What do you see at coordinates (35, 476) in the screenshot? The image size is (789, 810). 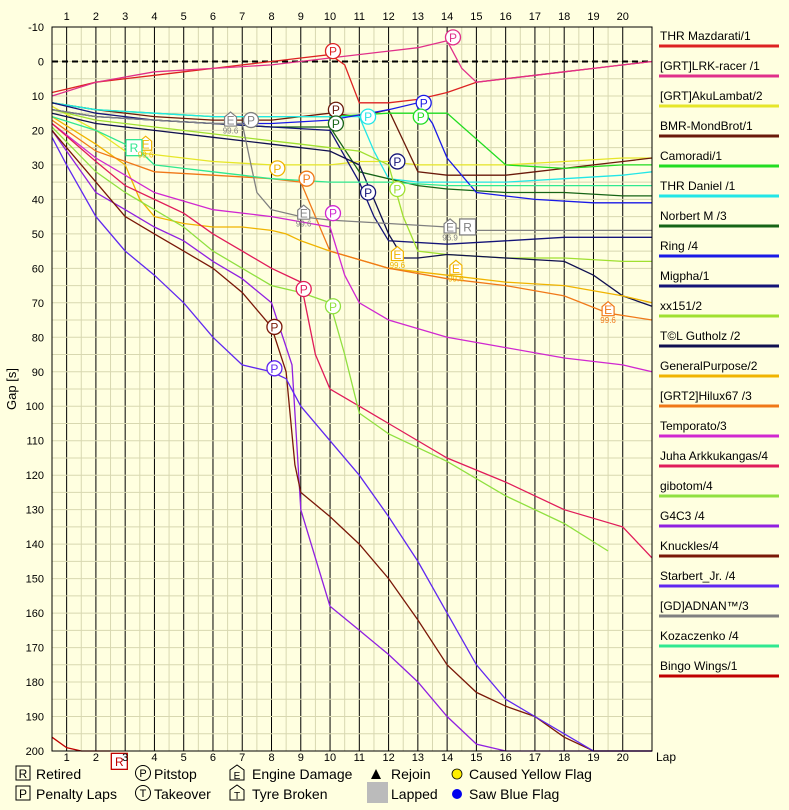 I see `y-tick: 120` at bounding box center [35, 476].